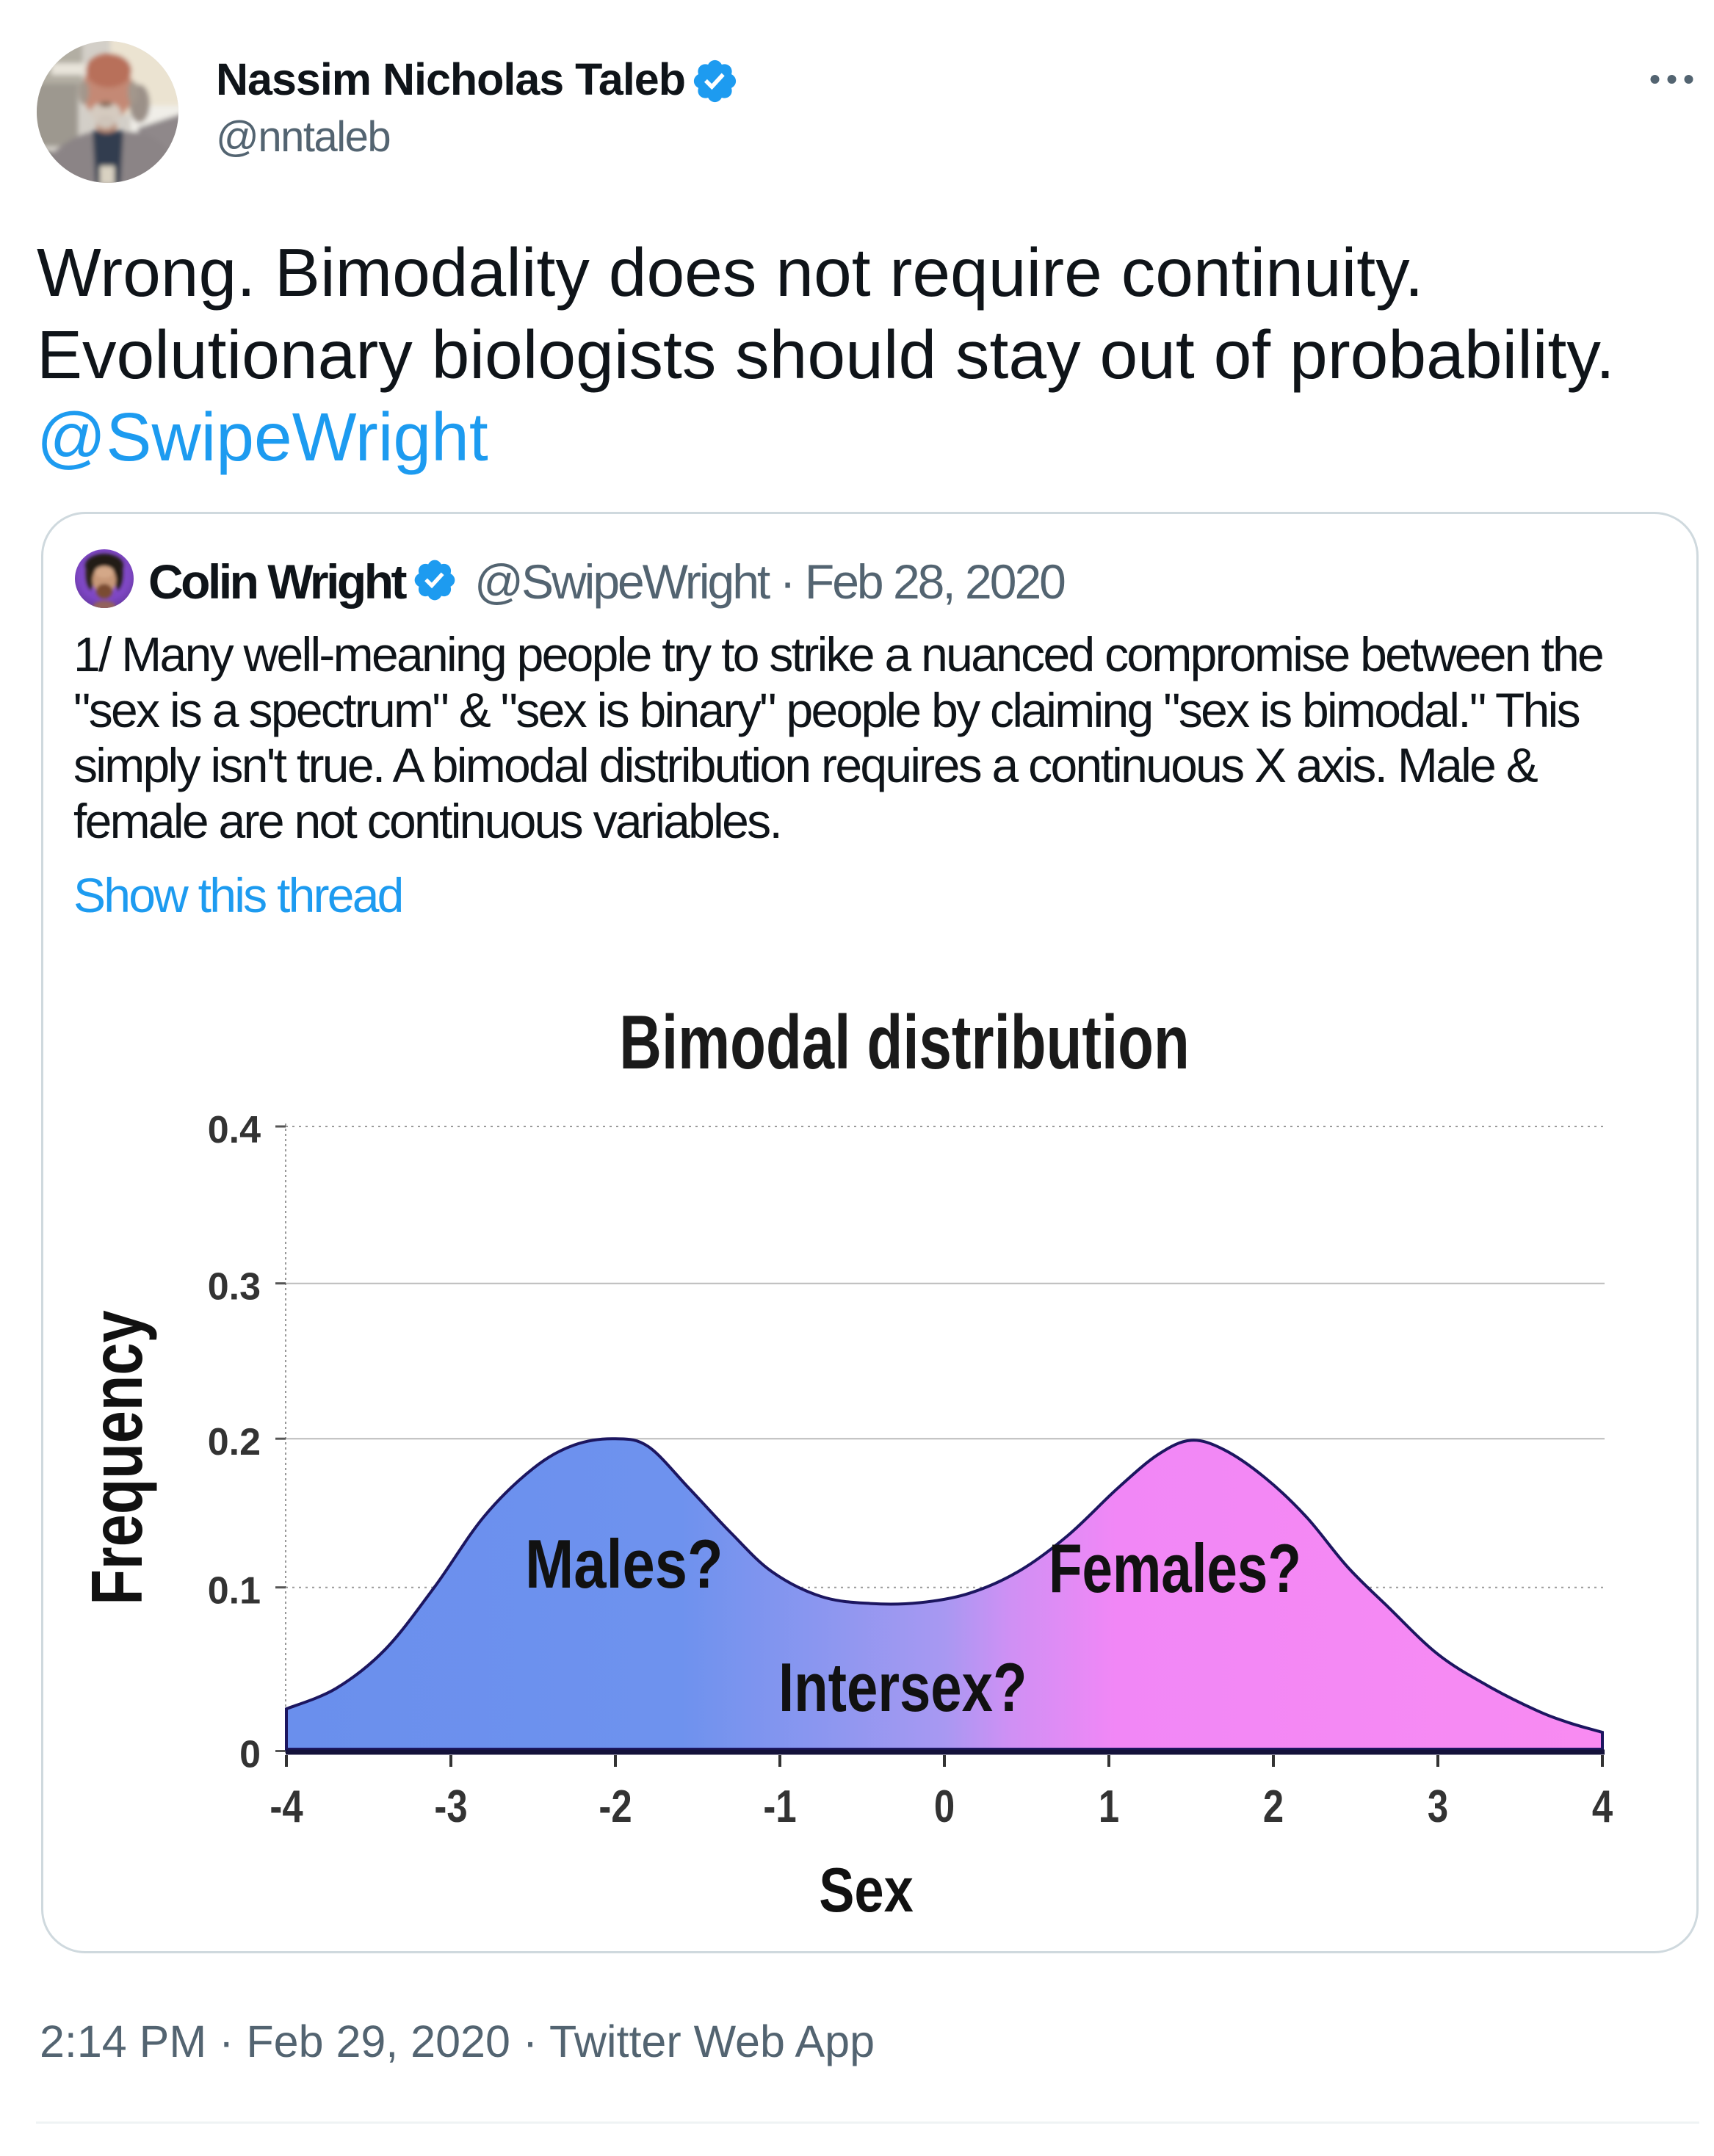 The height and width of the screenshot is (2156, 1714). Describe the element at coordinates (1109, 1806) in the screenshot. I see `svg-text: 1` at that location.